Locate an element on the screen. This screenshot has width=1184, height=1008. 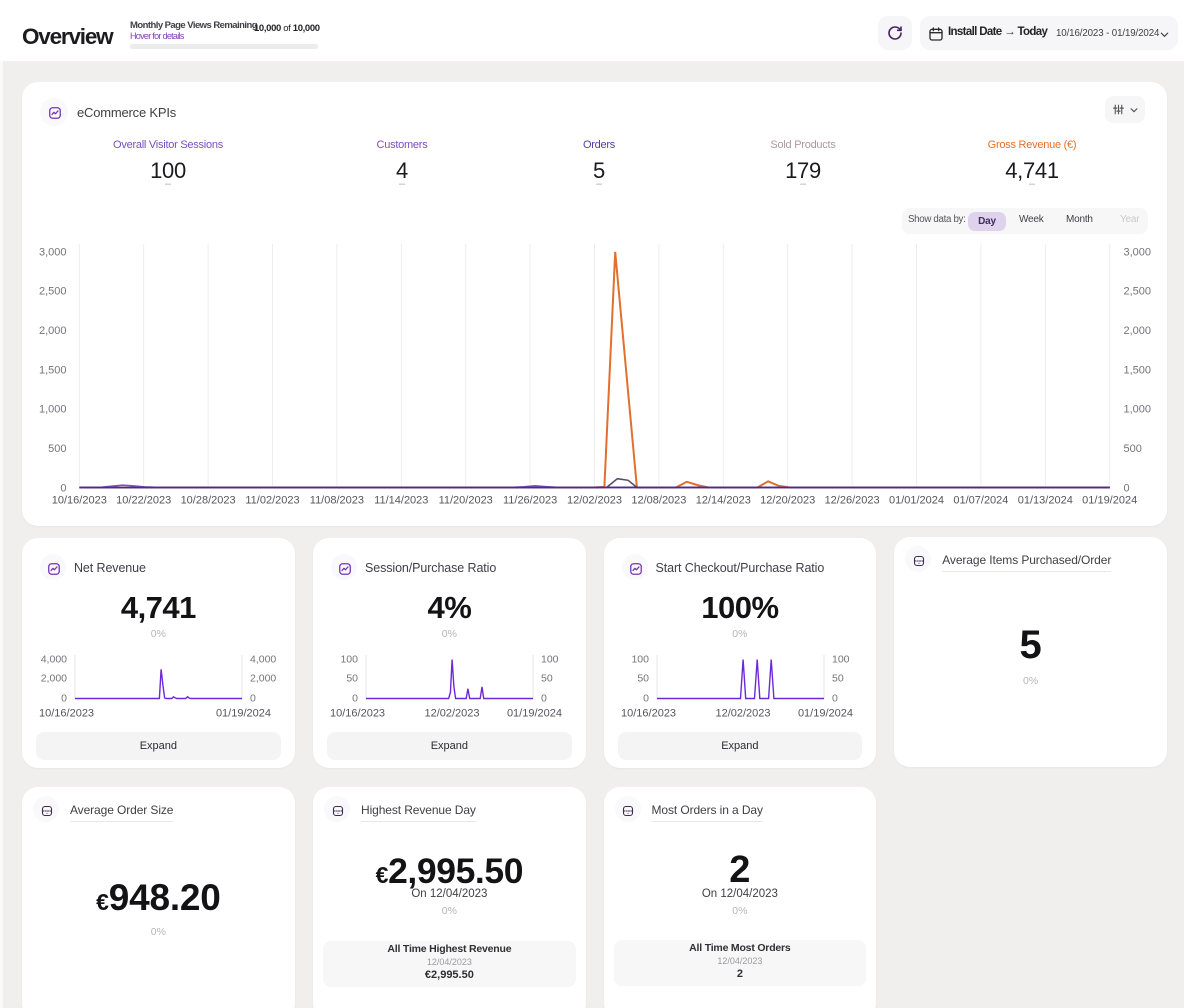
svg-text: 10/22/2023 is located at coordinates (143, 501).